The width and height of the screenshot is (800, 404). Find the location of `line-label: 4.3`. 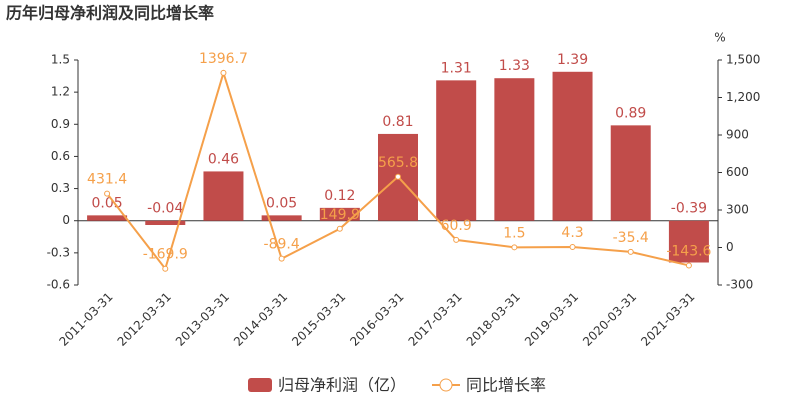

line-label: 4.3 is located at coordinates (572, 233).